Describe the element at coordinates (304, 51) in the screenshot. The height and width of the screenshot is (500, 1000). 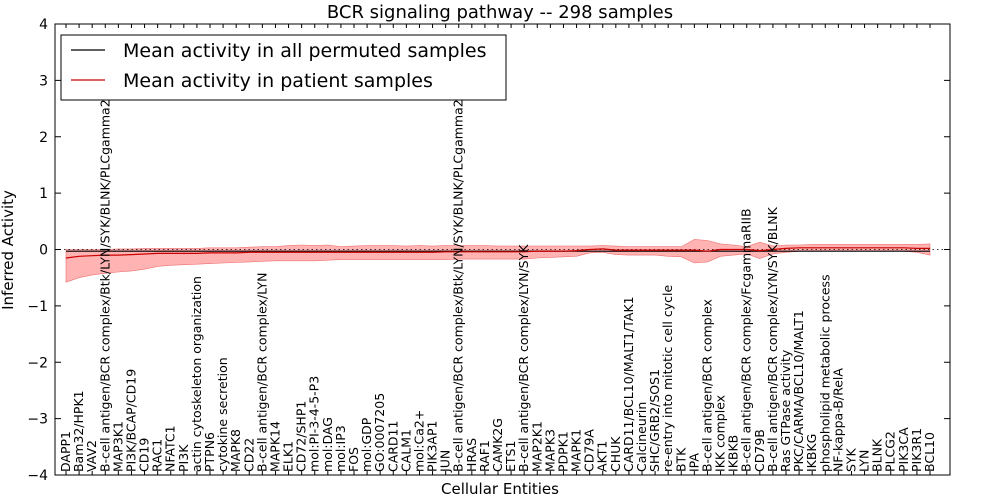
I see `legend-label-permuted: Mean activity in all permuted samples` at that location.